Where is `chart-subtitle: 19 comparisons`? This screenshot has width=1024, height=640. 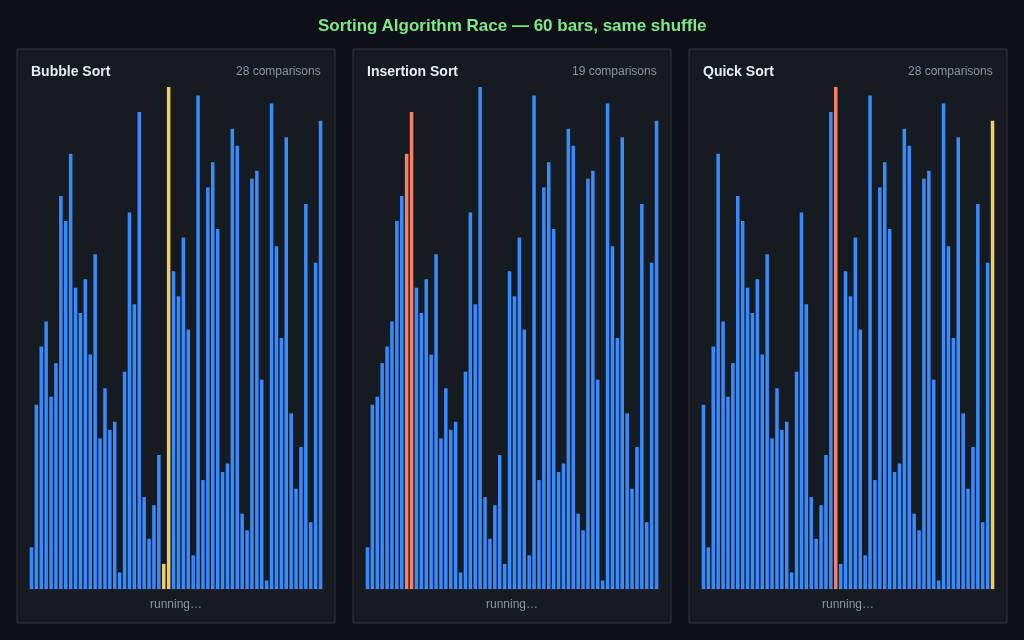
chart-subtitle: 19 comparisons is located at coordinates (614, 71).